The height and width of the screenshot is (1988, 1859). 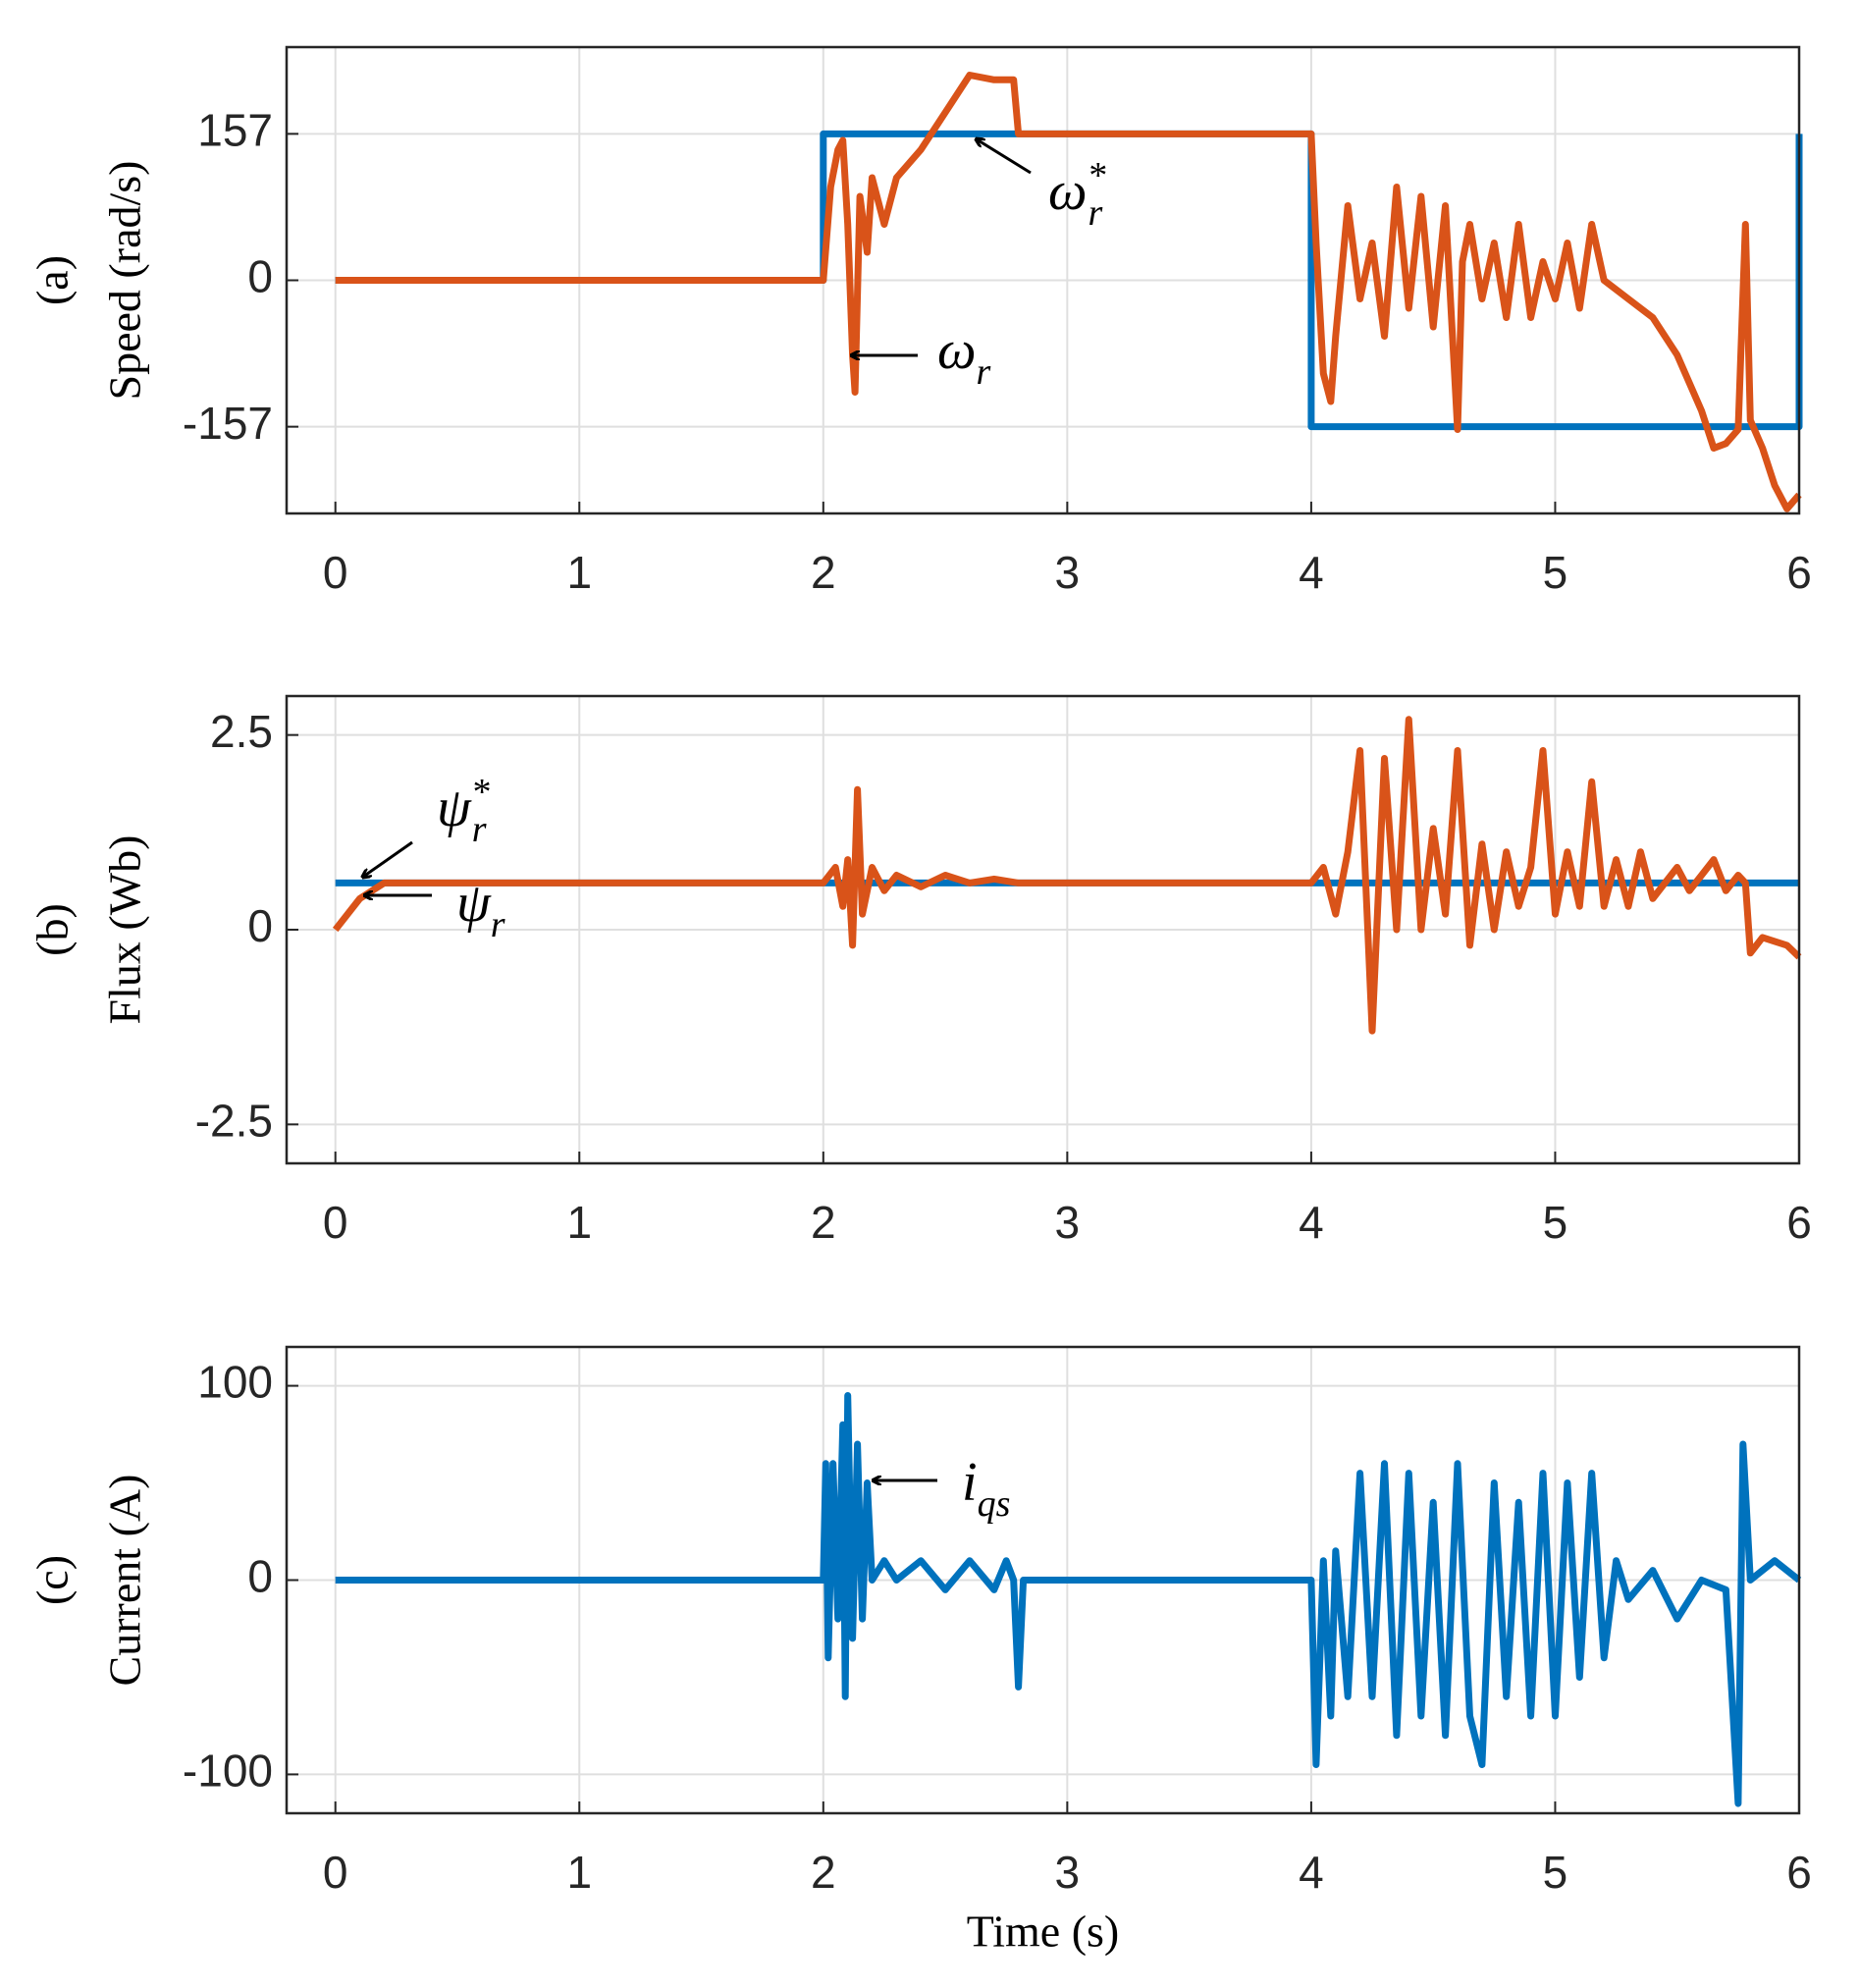 I want to click on y-tick-label: -100, so click(x=228, y=1771).